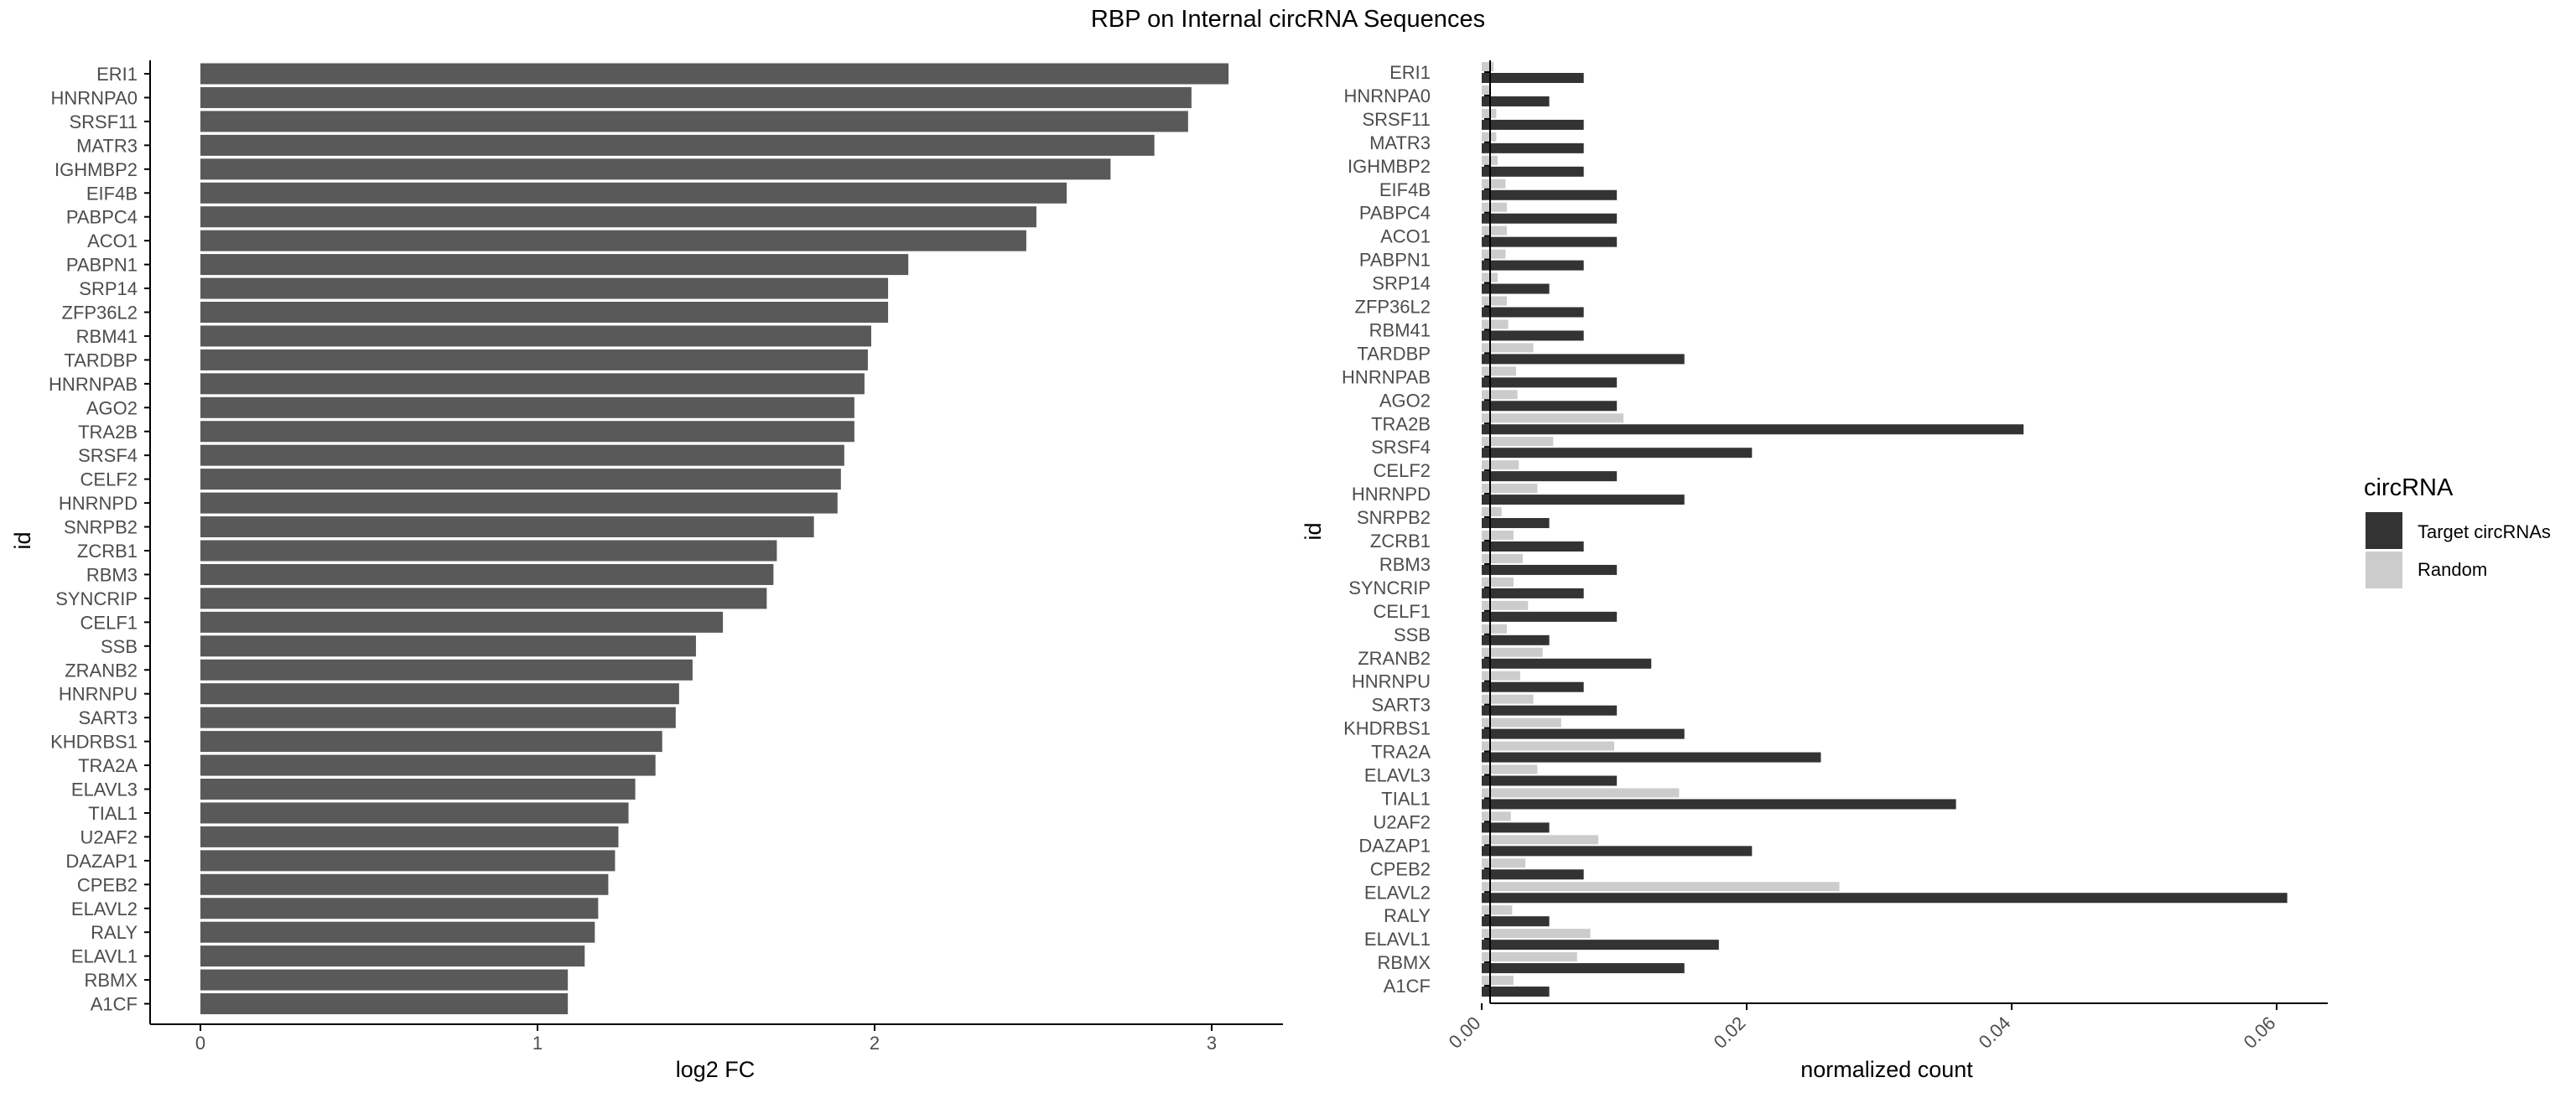  Describe the element at coordinates (483, 598) in the screenshot. I see `bar-syncrip` at that location.